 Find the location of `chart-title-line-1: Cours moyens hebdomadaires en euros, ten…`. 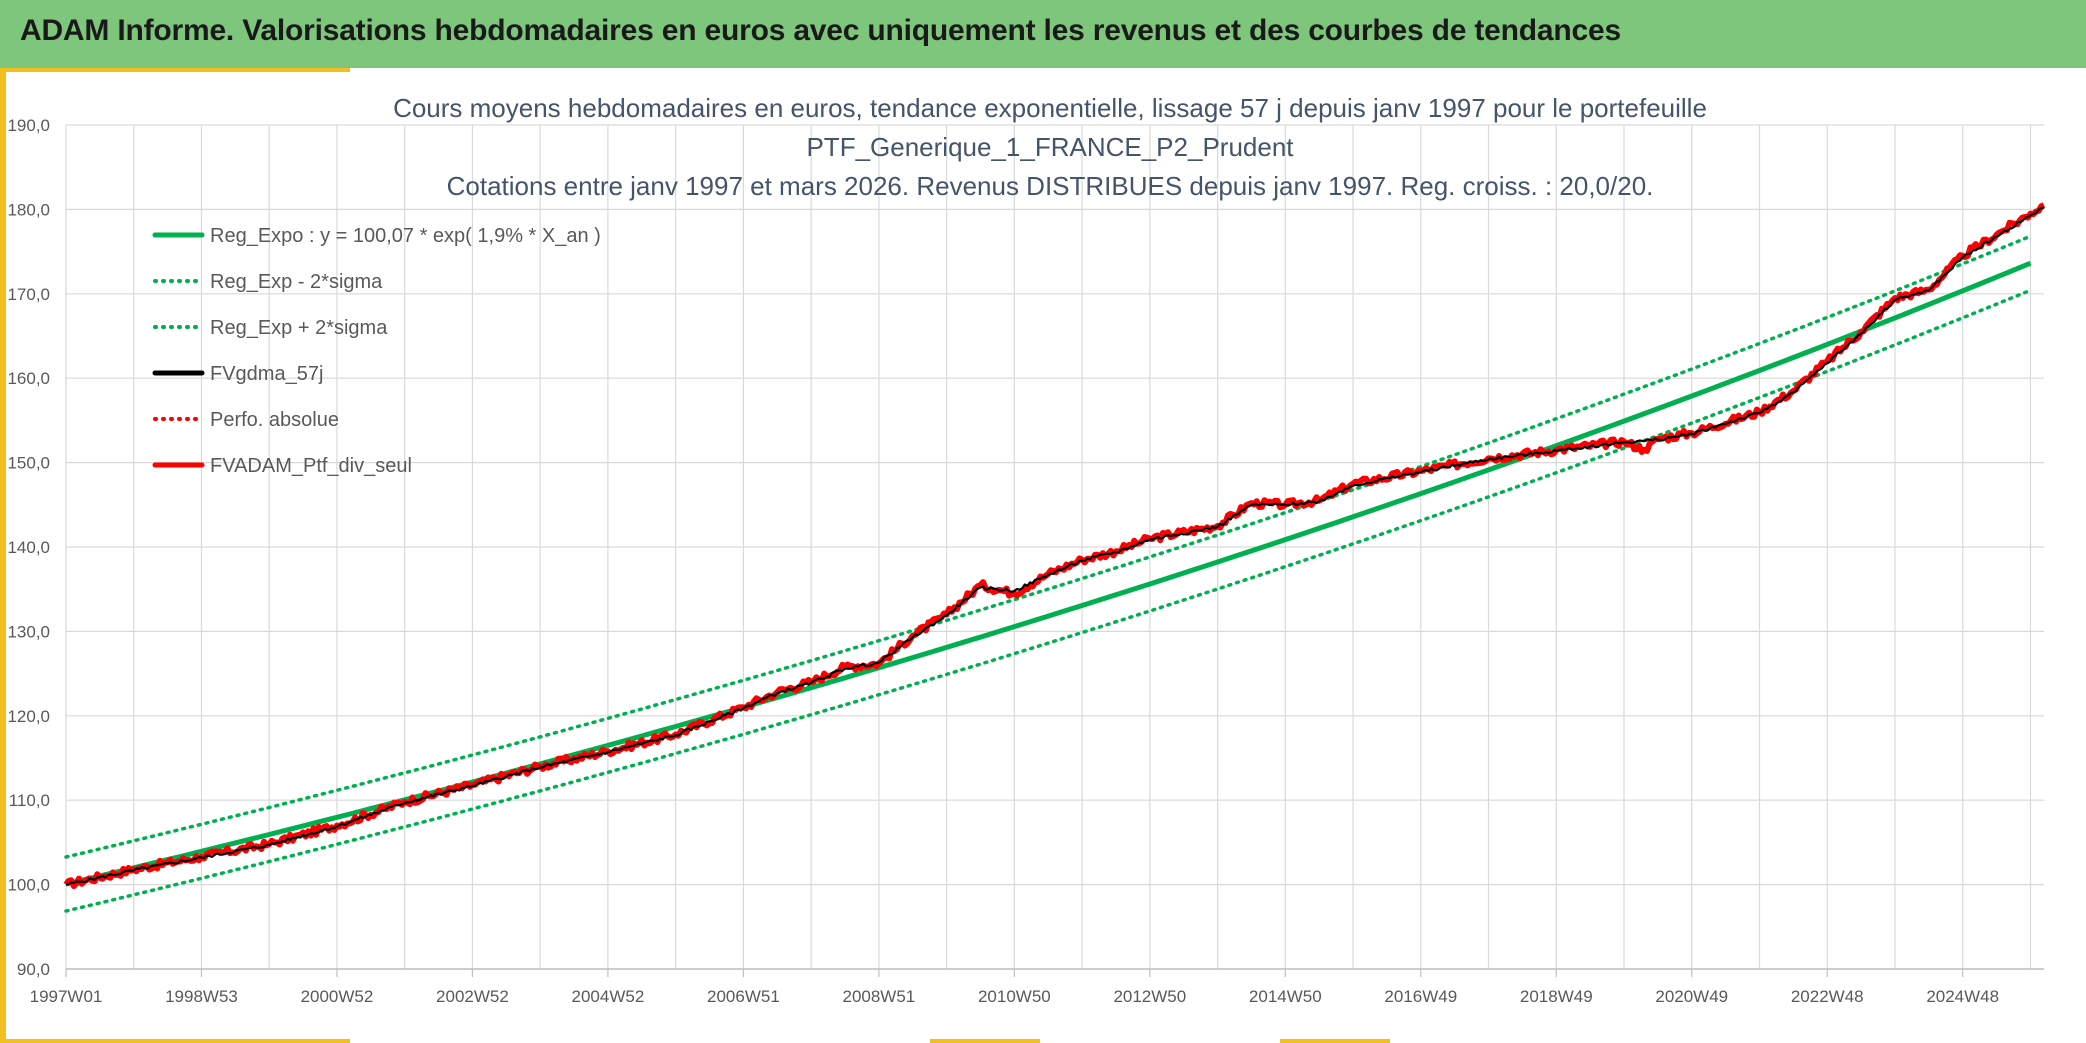

chart-title-line-1: Cours moyens hebdomadaires en euros, ten… is located at coordinates (1050, 108).